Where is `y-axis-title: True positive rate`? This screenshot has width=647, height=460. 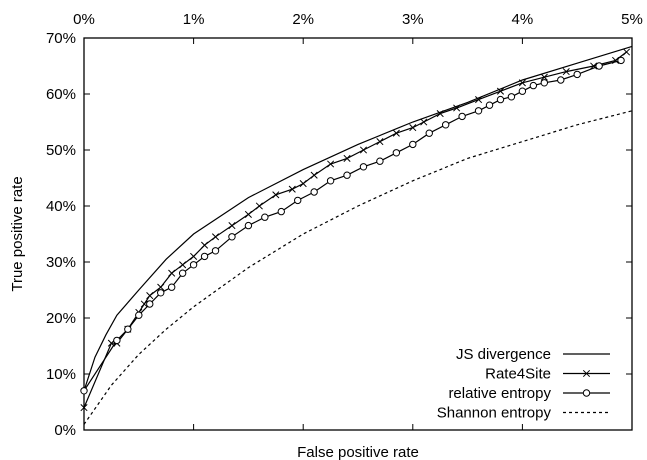
y-axis-title: True positive rate is located at coordinates (17, 233).